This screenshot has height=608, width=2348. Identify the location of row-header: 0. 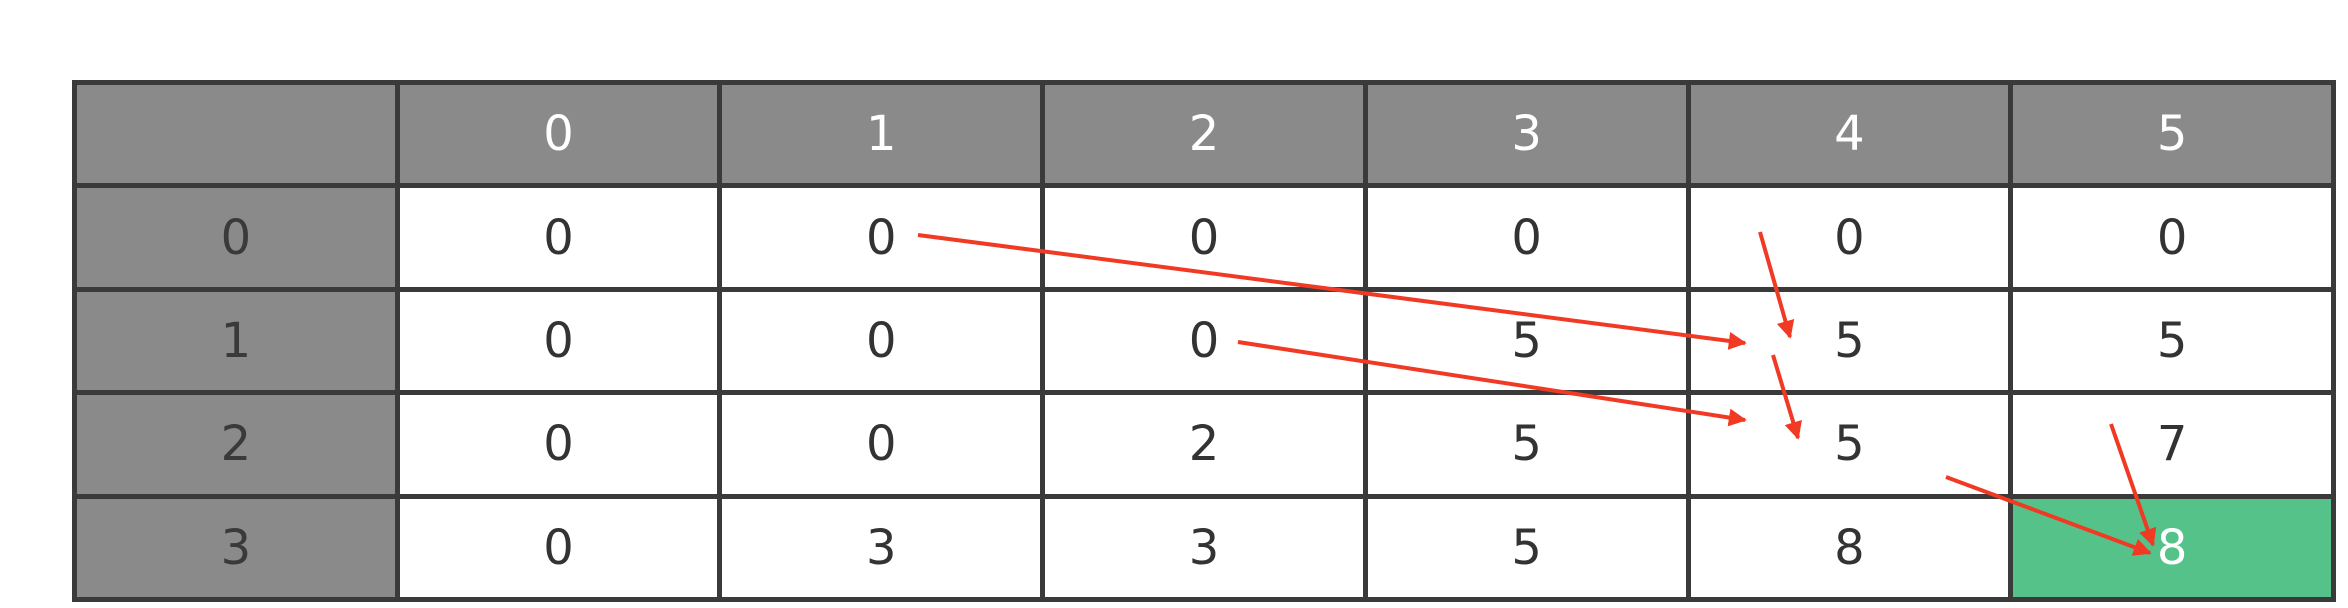
(236, 237).